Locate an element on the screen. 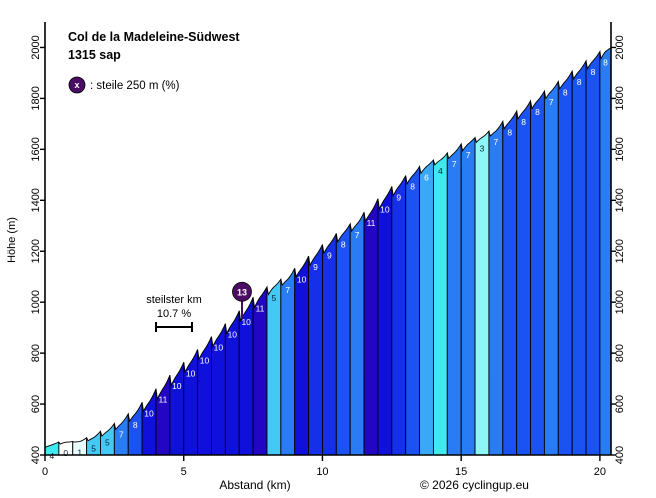 The image size is (656, 498). annotations-group: 13 is located at coordinates (242, 299).